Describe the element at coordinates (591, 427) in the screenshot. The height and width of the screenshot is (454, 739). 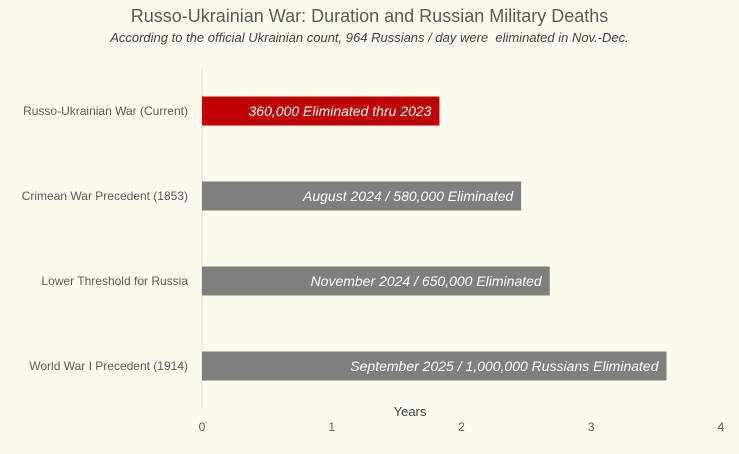
I see `x-tick-label: 3` at that location.